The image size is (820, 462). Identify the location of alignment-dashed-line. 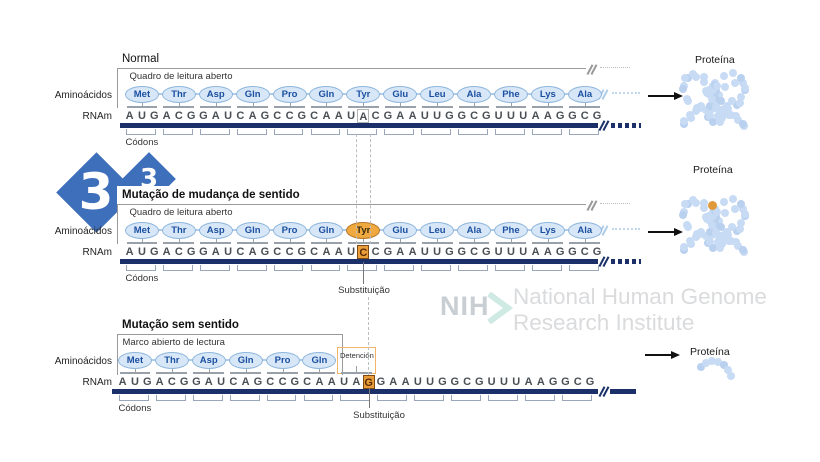
(356, 189).